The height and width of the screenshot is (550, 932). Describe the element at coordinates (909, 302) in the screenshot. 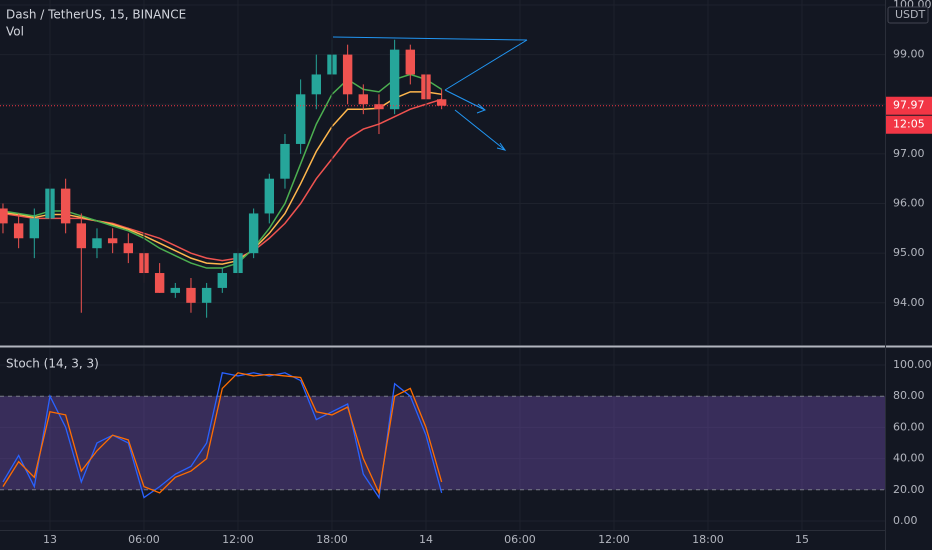

I see `y-tick-label: 94.00` at that location.